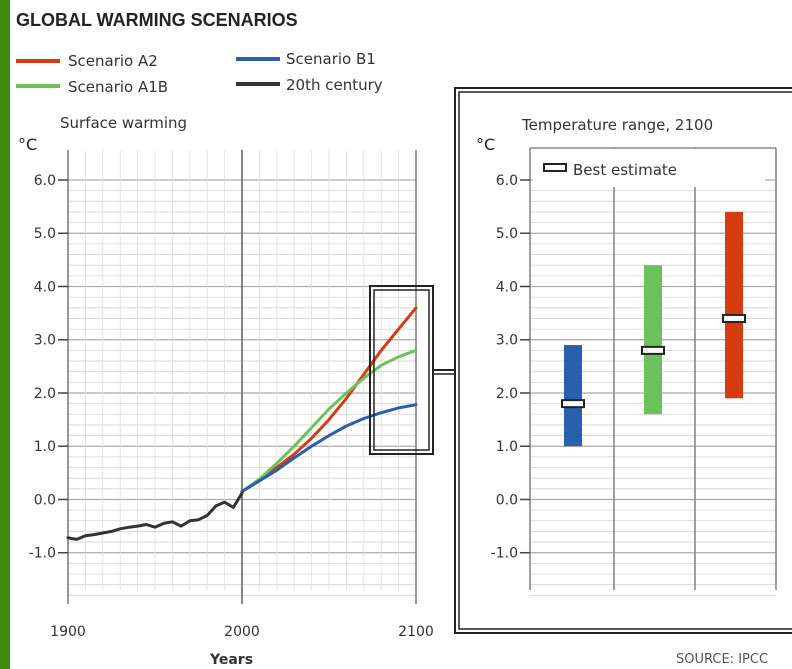 The width and height of the screenshot is (792, 669). Describe the element at coordinates (734, 305) in the screenshot. I see `range-bar-scenario-a2` at that location.